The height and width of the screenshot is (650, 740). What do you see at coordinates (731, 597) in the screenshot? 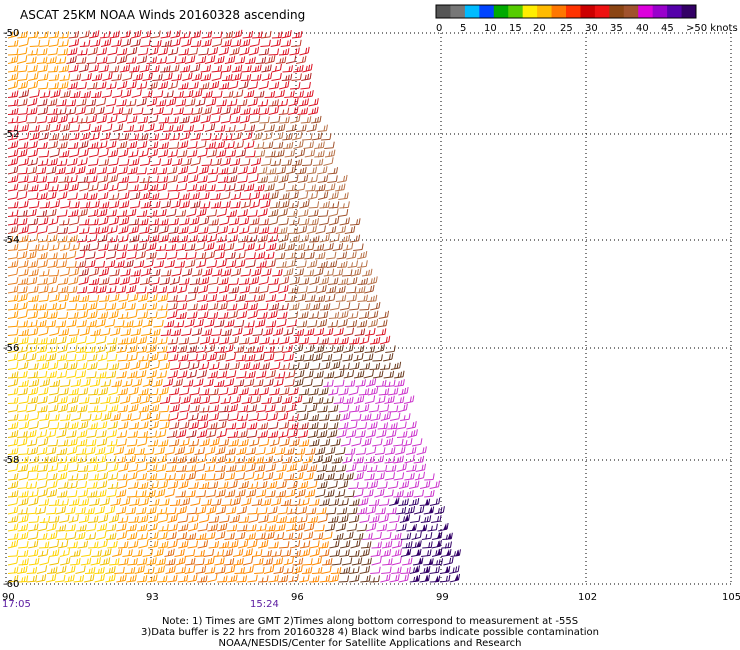
I see `lon-label: 105` at bounding box center [731, 597].